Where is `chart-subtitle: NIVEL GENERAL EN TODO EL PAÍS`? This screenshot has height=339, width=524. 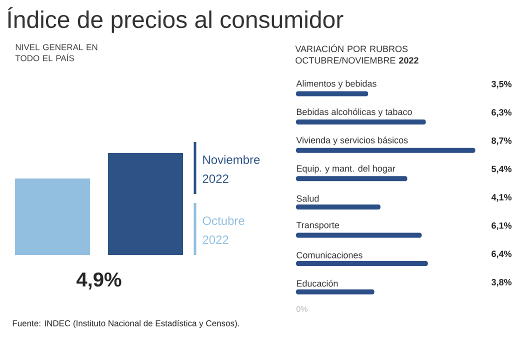
chart-subtitle: NIVEL GENERAL EN TODO EL PAÍS is located at coordinates (56, 53).